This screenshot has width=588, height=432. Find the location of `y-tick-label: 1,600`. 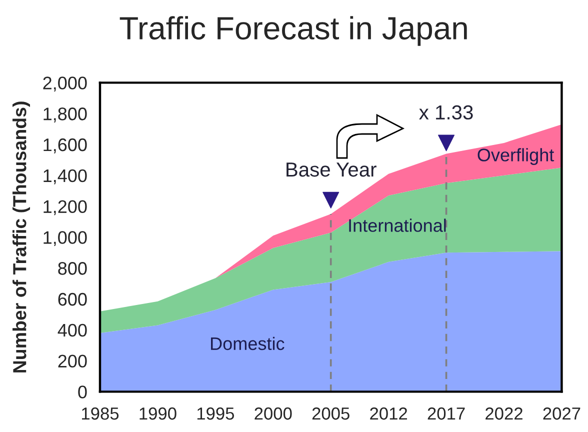

y-tick-label: 1,600 is located at coordinates (65, 146).